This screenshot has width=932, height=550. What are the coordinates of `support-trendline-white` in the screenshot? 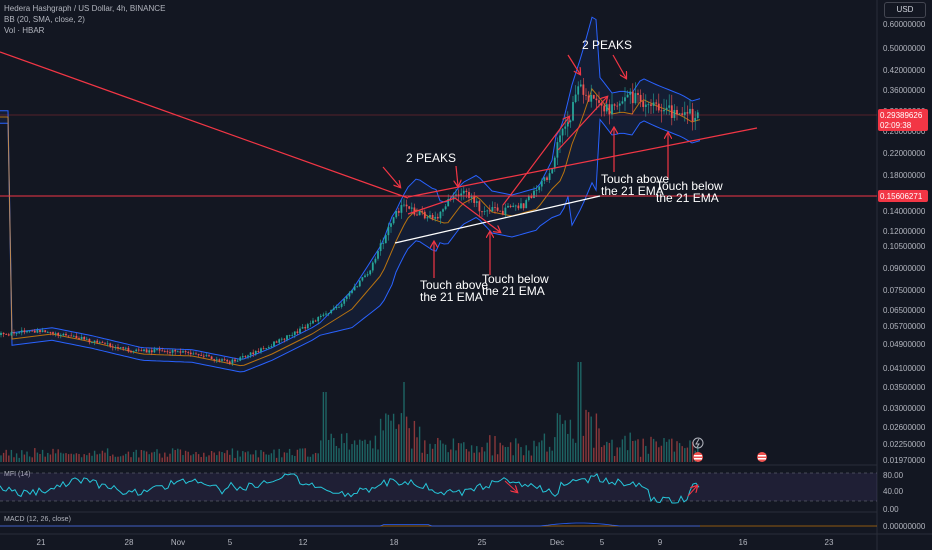 It's located at (497, 219).